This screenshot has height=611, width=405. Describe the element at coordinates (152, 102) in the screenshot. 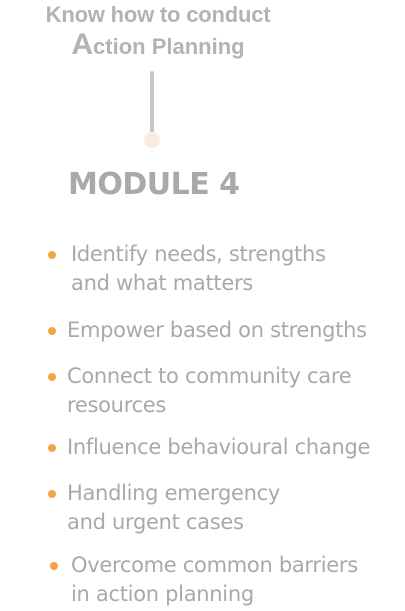

I see `timeline-connector-line` at that location.